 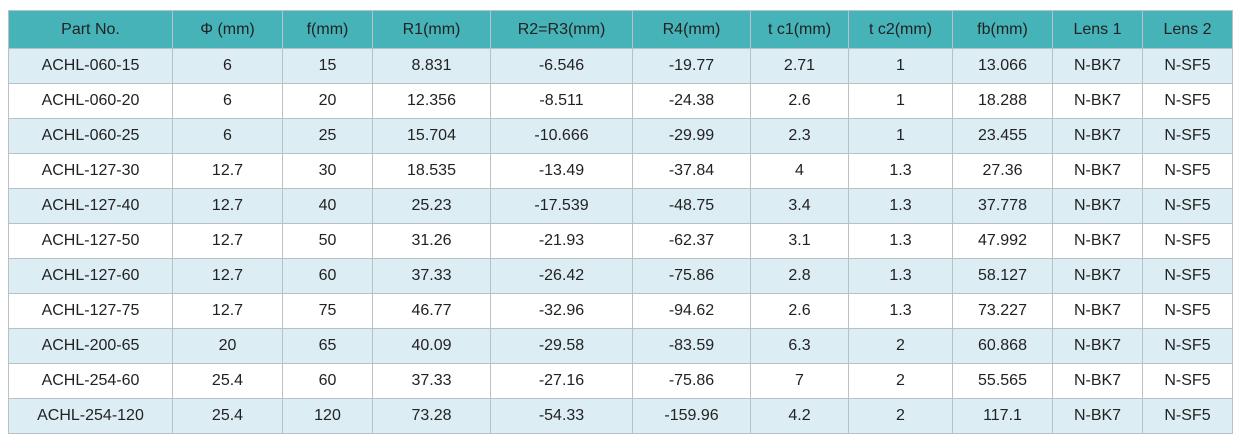 I want to click on table-cell: 23.455, so click(x=1002, y=136).